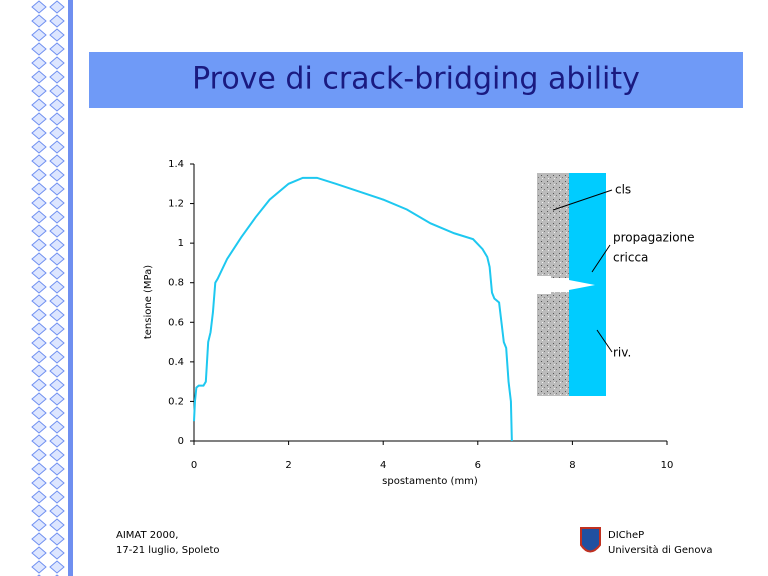 The height and width of the screenshot is (576, 768). Describe the element at coordinates (590, 540) in the screenshot. I see `logo` at that location.